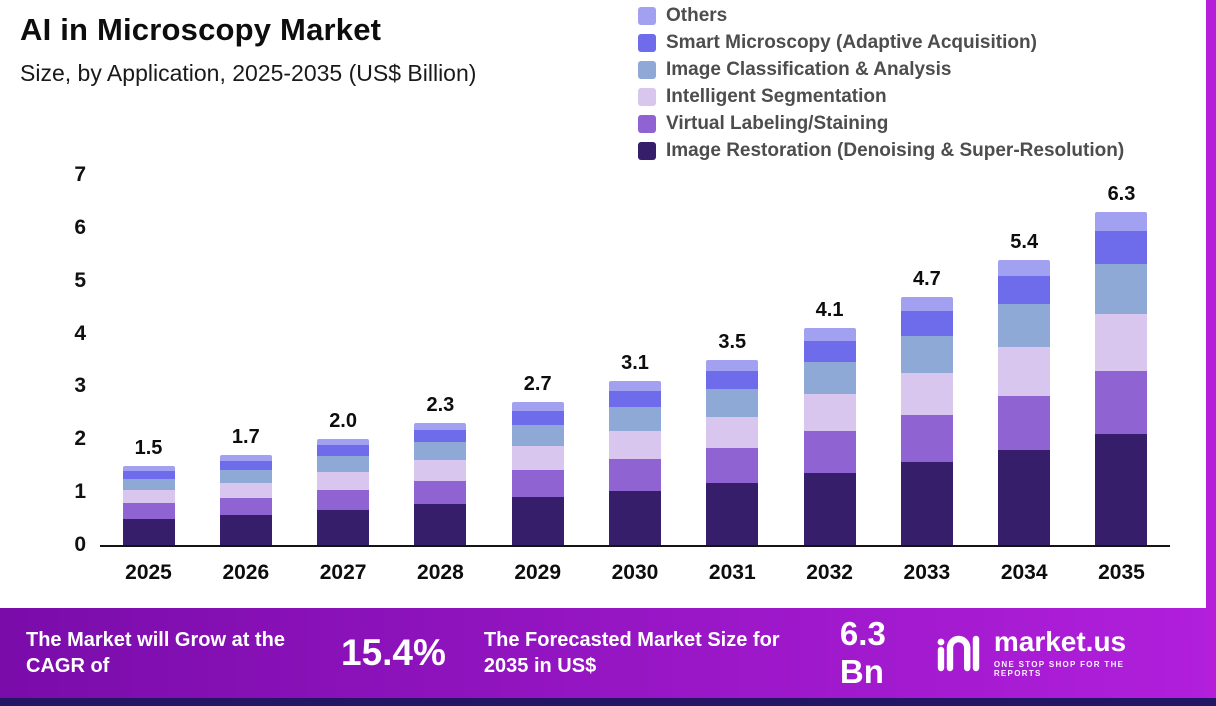 The height and width of the screenshot is (706, 1216). I want to click on bar-column-2029: 2.7, so click(537, 360).